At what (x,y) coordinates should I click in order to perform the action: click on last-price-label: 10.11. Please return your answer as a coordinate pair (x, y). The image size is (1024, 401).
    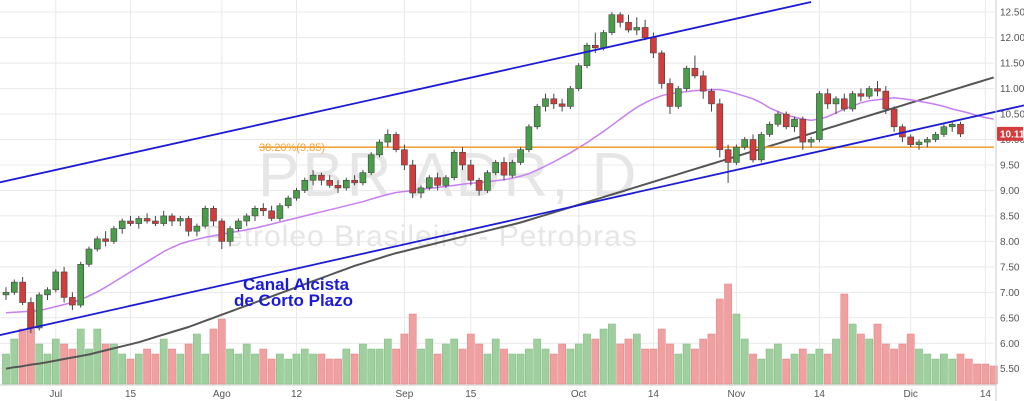
    Looking at the image, I should click on (1012, 134).